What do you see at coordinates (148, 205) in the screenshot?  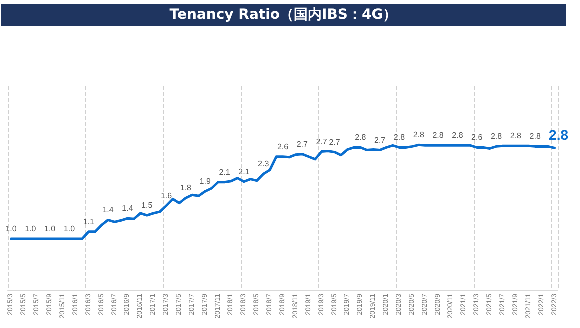 I see `data-label: 1.5` at bounding box center [148, 205].